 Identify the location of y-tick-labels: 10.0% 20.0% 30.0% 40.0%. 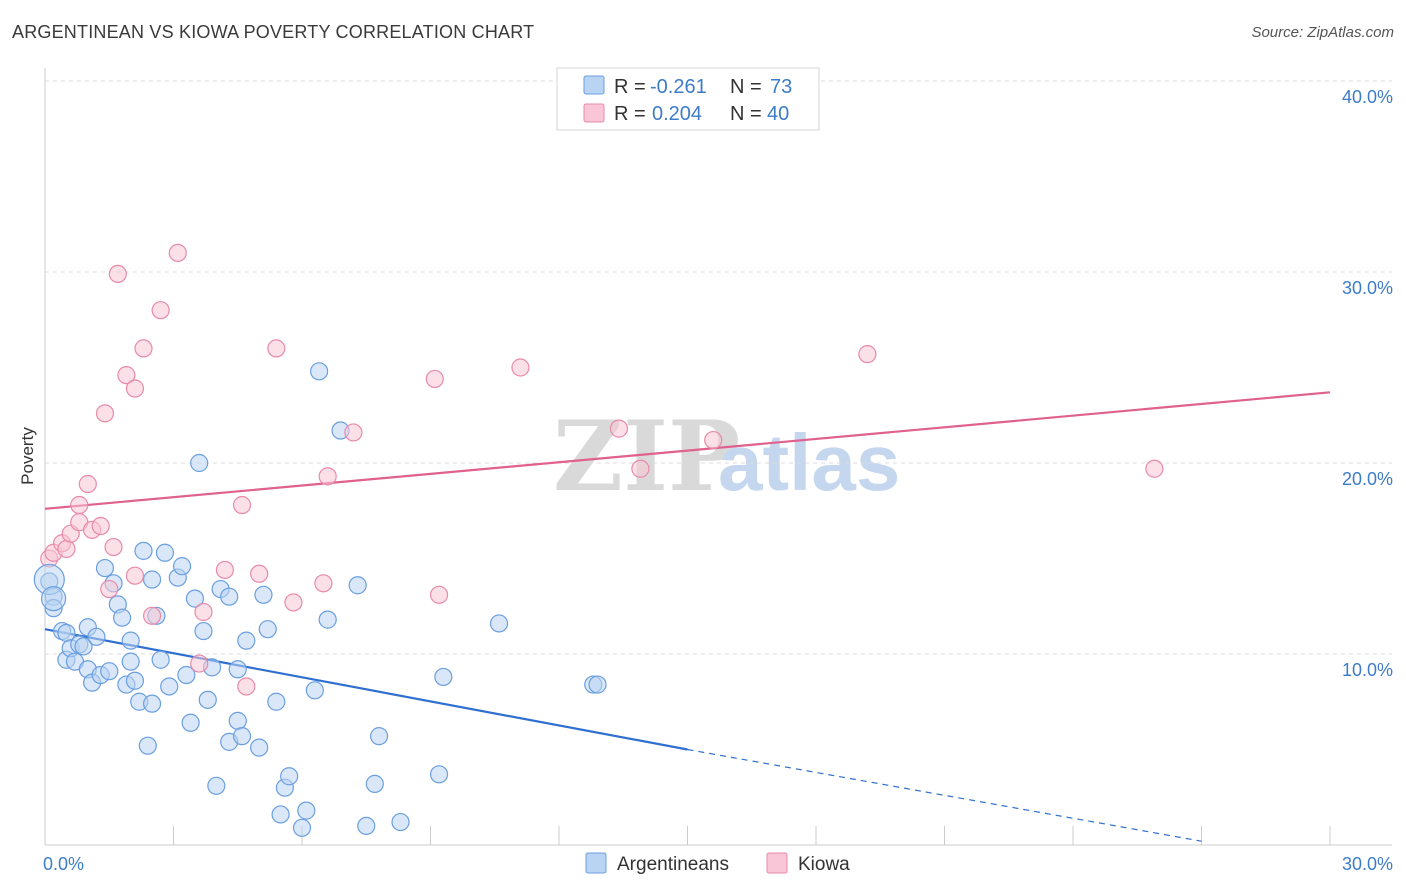
(1367, 383).